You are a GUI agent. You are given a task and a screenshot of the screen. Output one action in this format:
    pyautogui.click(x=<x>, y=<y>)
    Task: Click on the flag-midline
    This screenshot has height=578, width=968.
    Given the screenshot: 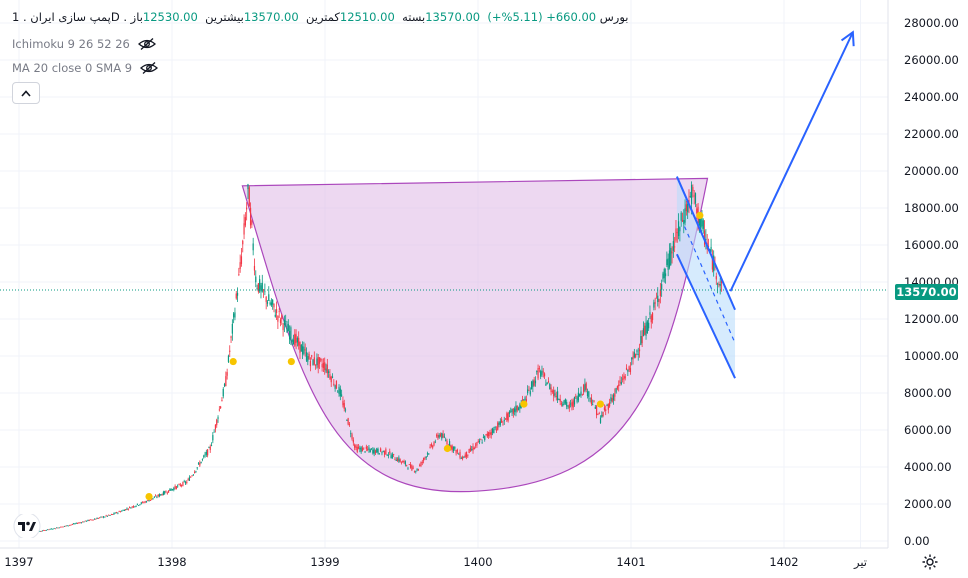 What is the action you would take?
    pyautogui.click(x=709, y=285)
    